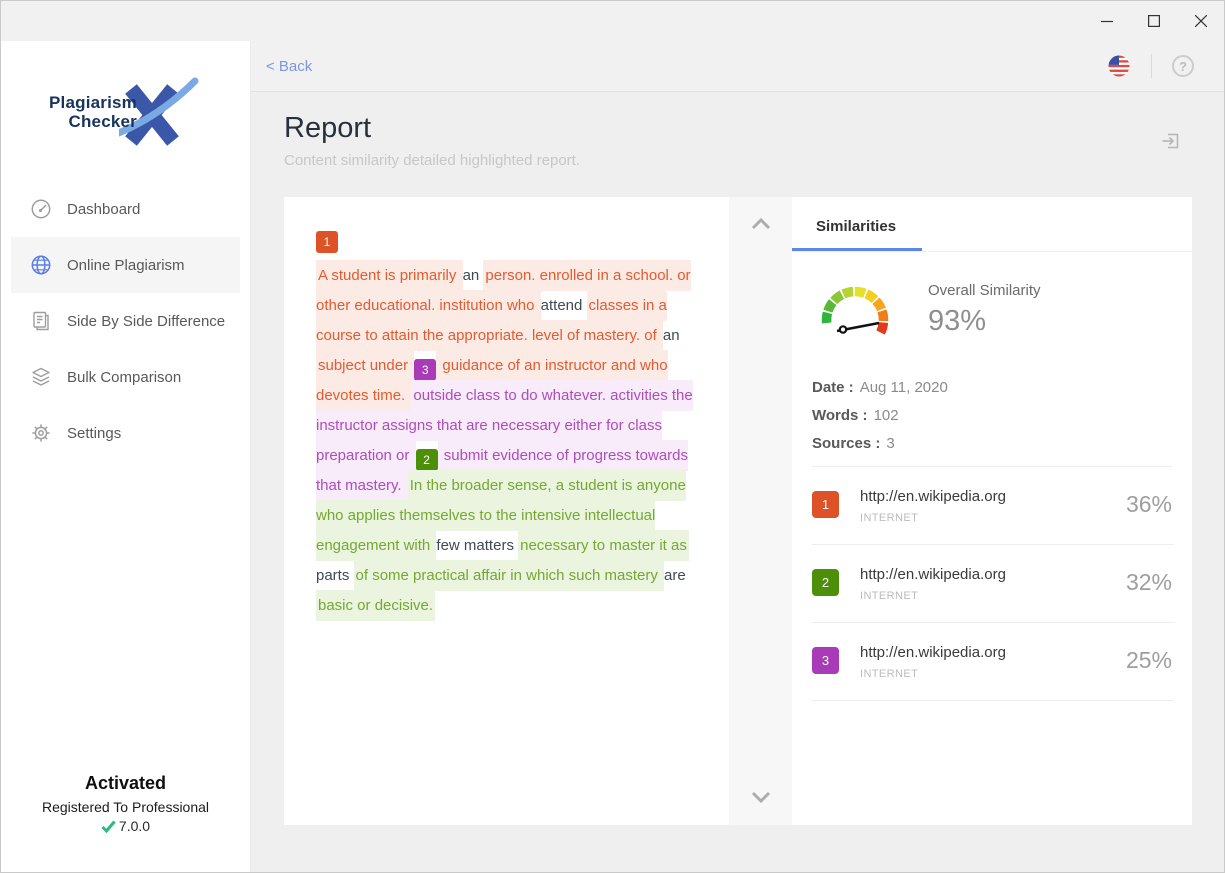 This screenshot has height=873, width=1225. What do you see at coordinates (857, 234) in the screenshot?
I see `tab-similarities: Similarities` at bounding box center [857, 234].